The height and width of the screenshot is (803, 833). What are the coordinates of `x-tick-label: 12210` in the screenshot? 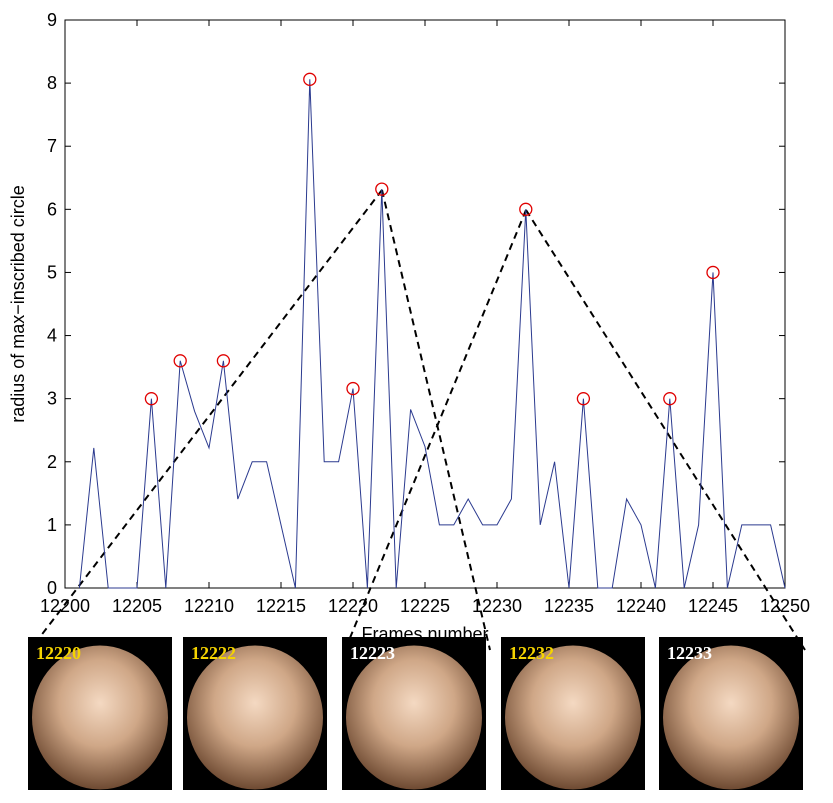 It's located at (209, 606).